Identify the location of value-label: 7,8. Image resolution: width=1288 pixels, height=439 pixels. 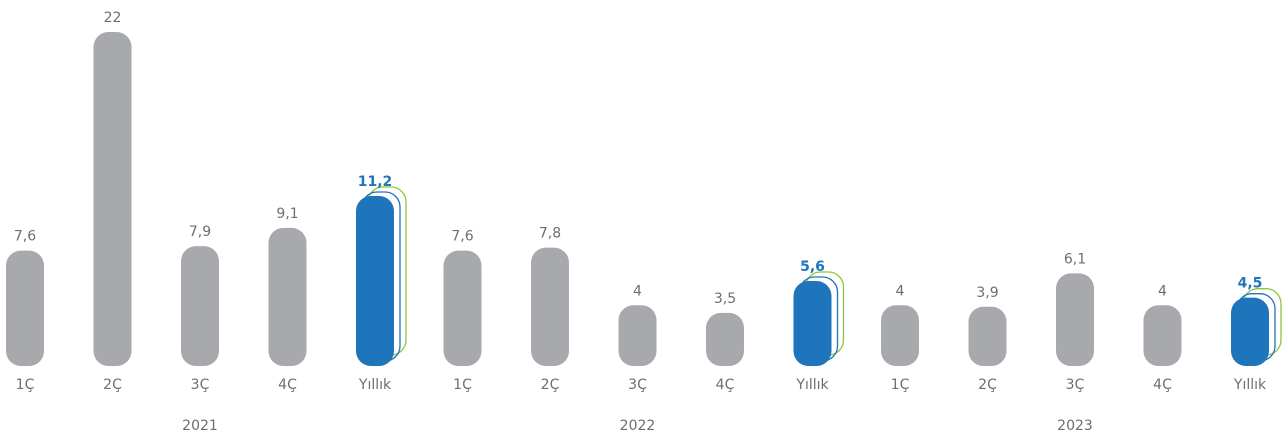
(550, 234).